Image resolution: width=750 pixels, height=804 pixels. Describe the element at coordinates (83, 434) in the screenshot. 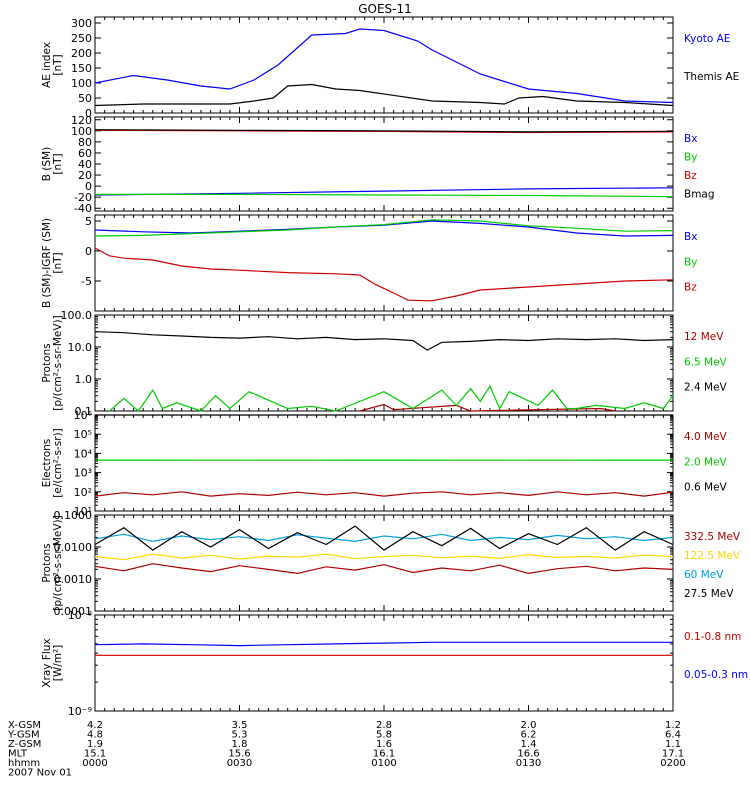

I see `y-tick-label: 10⁵` at that location.